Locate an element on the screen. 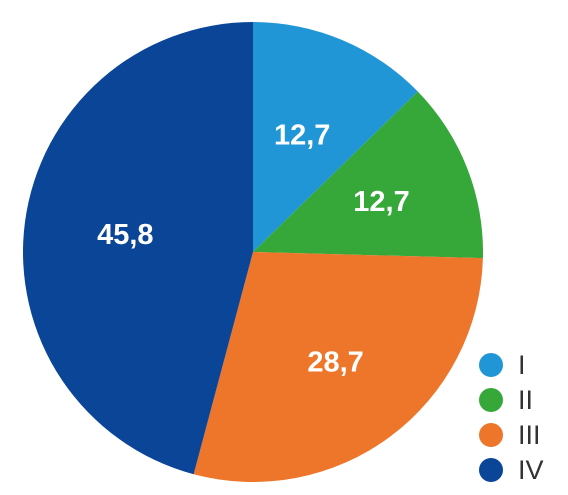 The width and height of the screenshot is (568, 495). slice-value-label-iv: 45,8 is located at coordinates (125, 235).